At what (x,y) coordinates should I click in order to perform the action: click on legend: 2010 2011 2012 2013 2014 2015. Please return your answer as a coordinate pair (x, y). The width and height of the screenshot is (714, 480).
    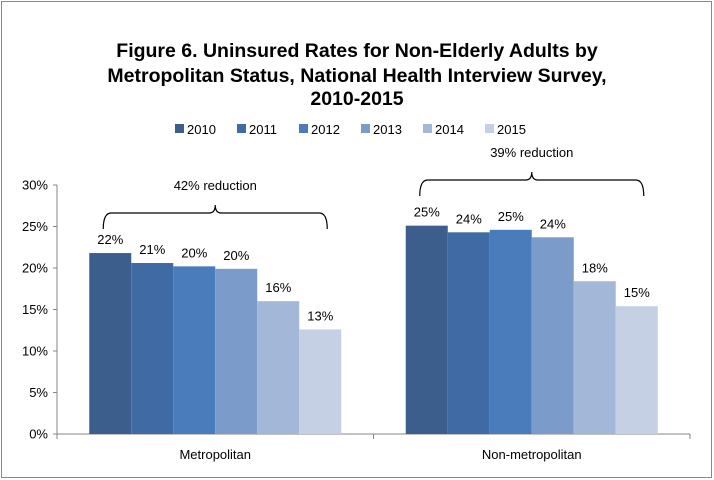
    Looking at the image, I should click on (350, 129).